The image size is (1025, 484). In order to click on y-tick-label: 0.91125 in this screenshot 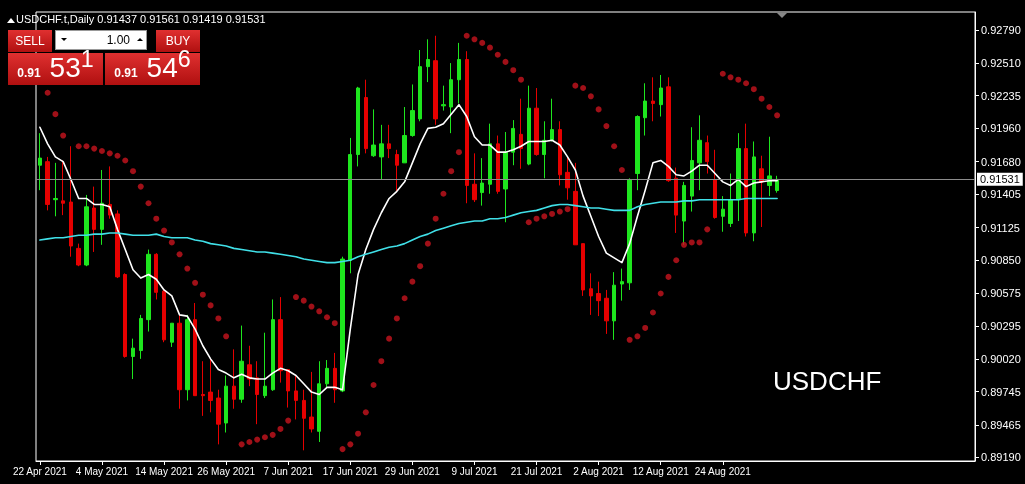, I will do `click(1000, 227)`.